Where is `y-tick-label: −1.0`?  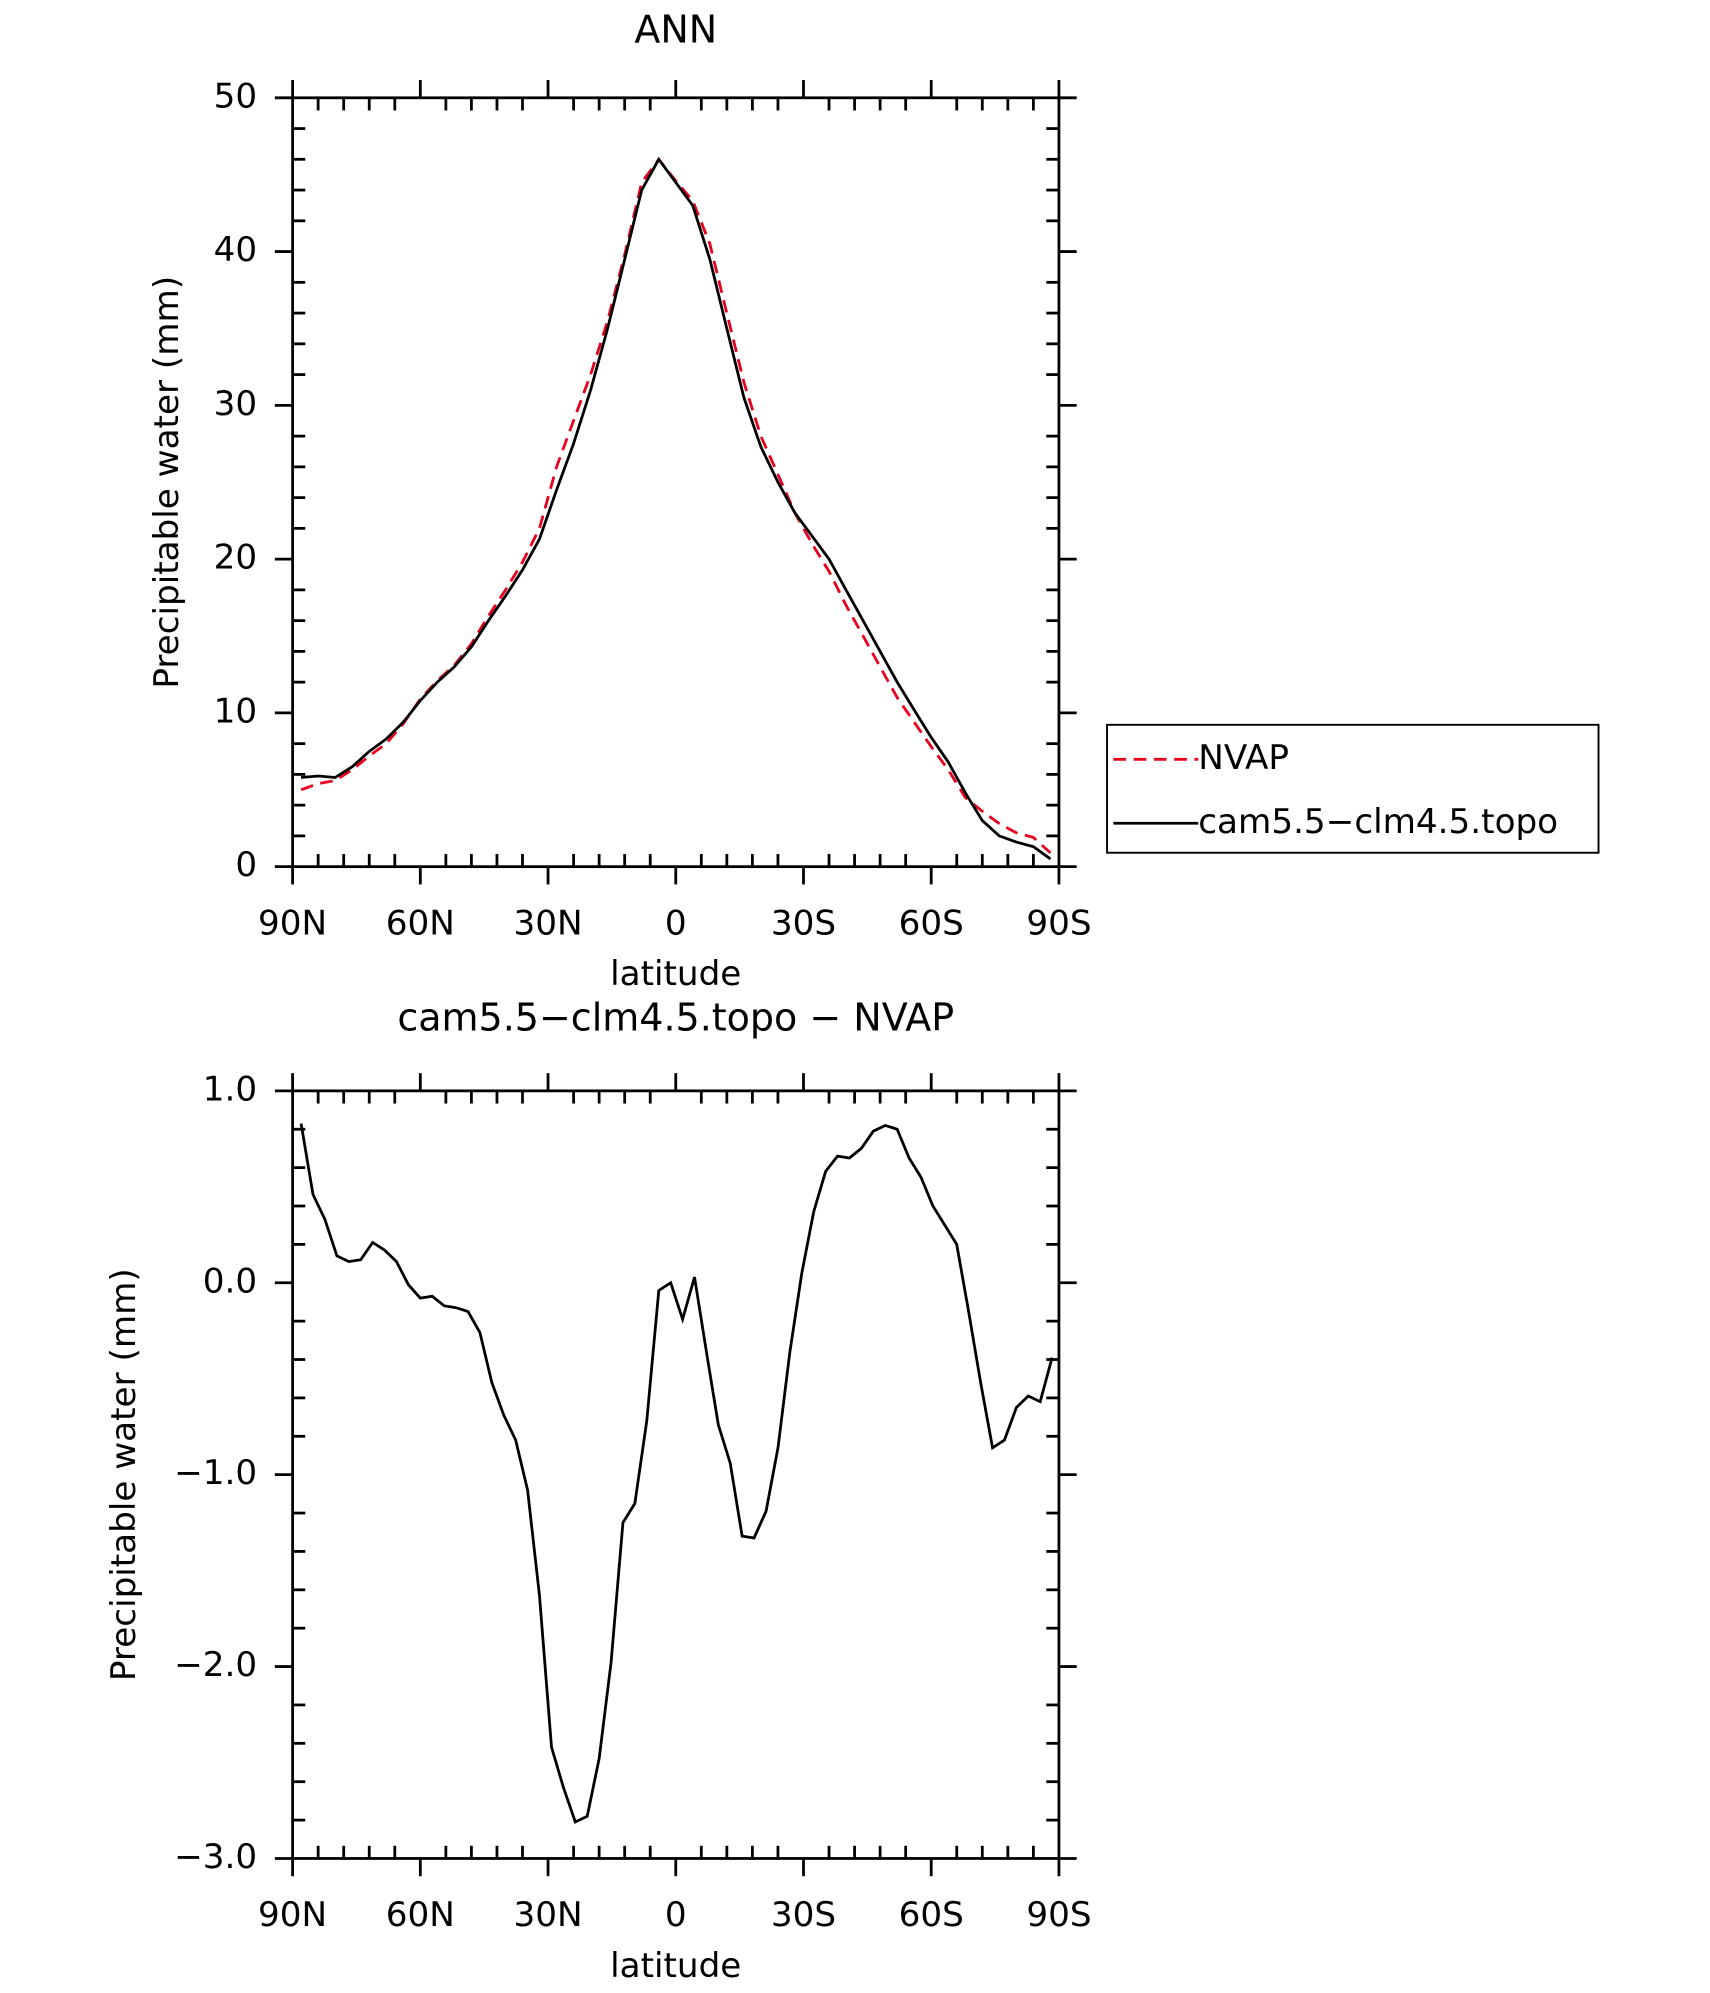 y-tick-label: −1.0 is located at coordinates (215, 1473).